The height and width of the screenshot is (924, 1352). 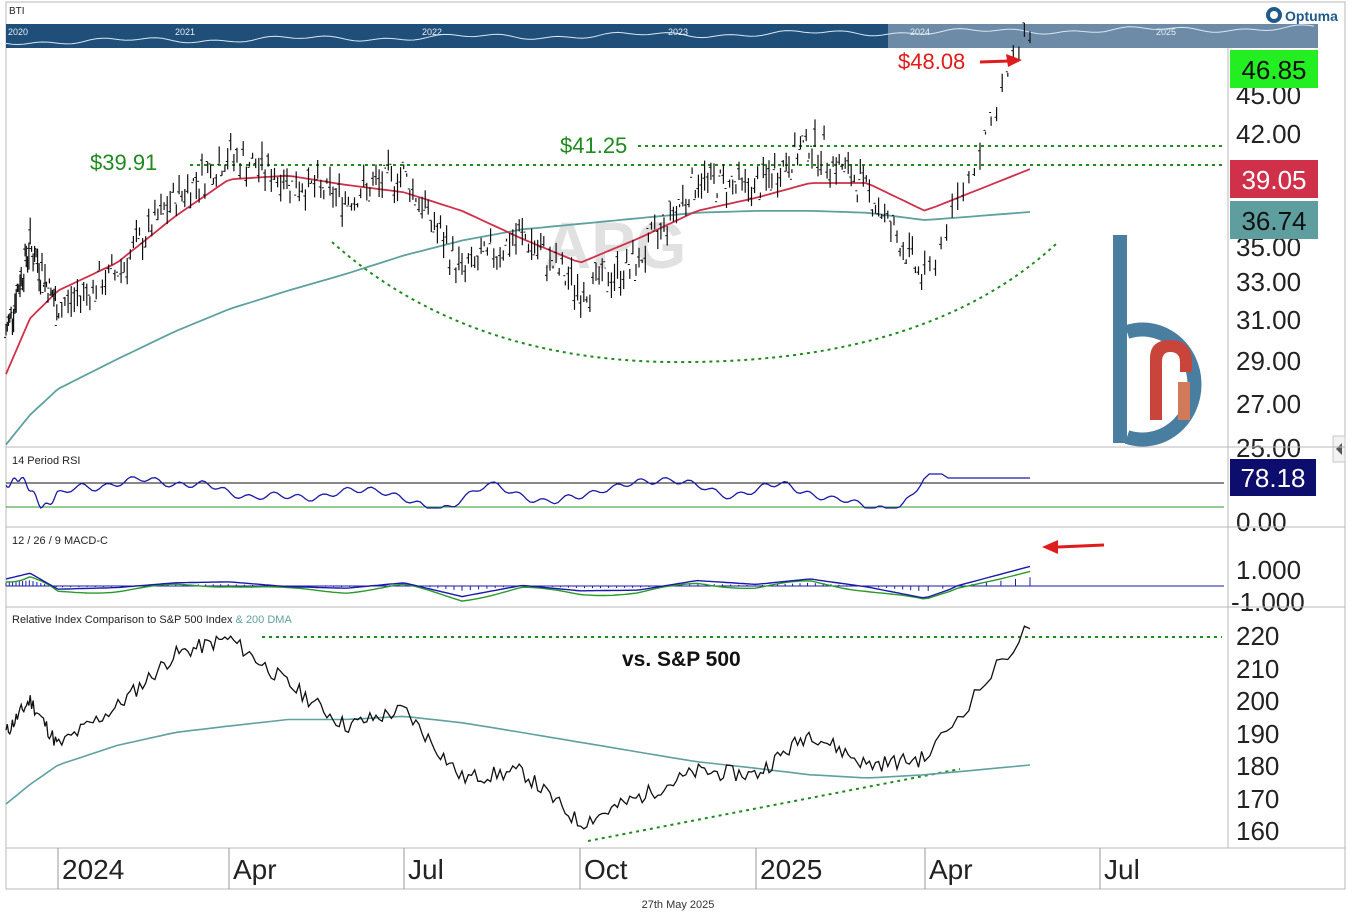 What do you see at coordinates (681, 659) in the screenshot?
I see `relative-annotation: vs. S&P 500` at bounding box center [681, 659].